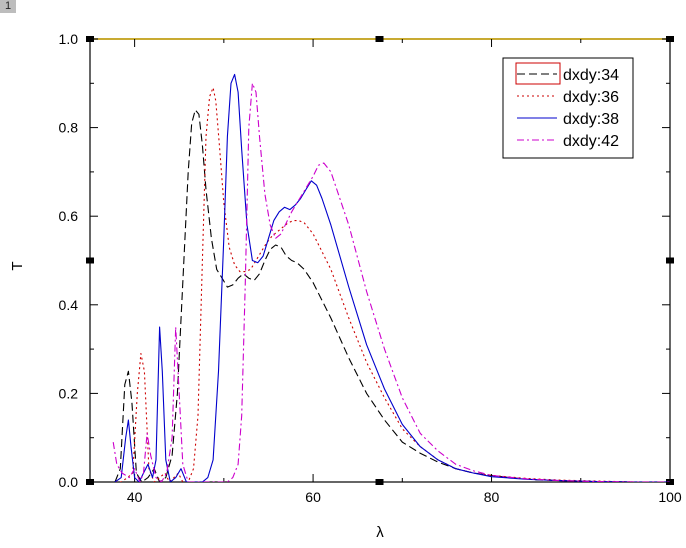  I want to click on legend-selection-box, so click(538, 73).